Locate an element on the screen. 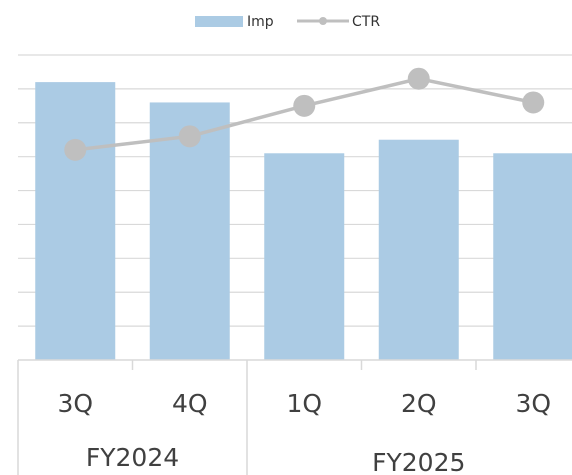  x-tick-label: 2Q is located at coordinates (419, 403).